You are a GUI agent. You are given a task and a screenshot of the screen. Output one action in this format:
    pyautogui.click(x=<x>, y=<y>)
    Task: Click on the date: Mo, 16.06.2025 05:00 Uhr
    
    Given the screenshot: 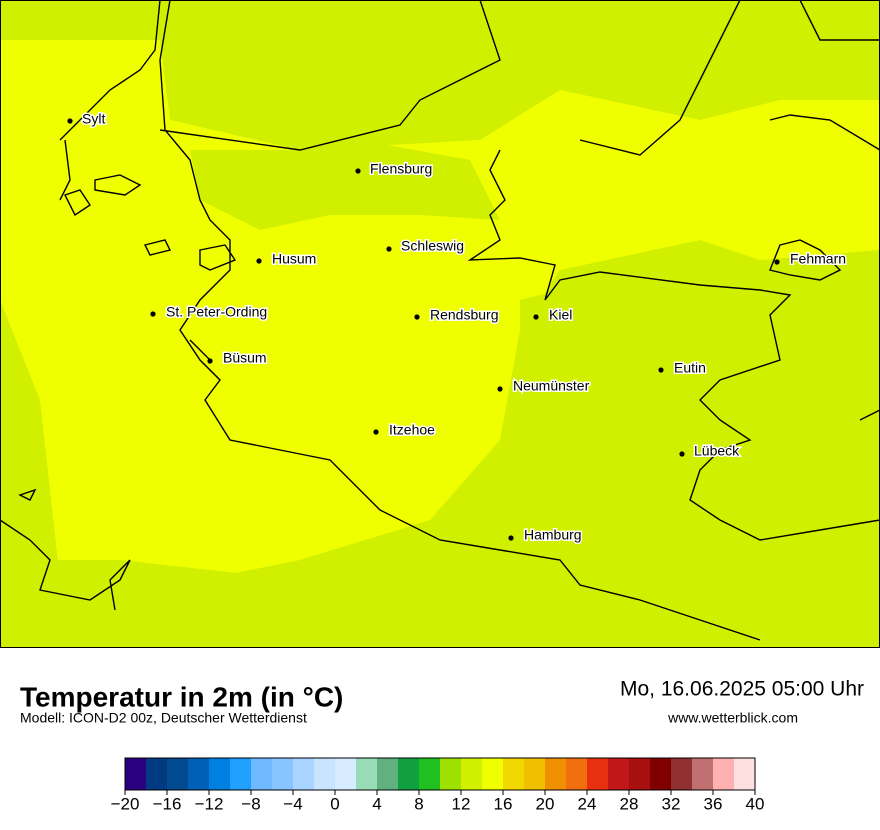 What is the action you would take?
    pyautogui.click(x=742, y=689)
    